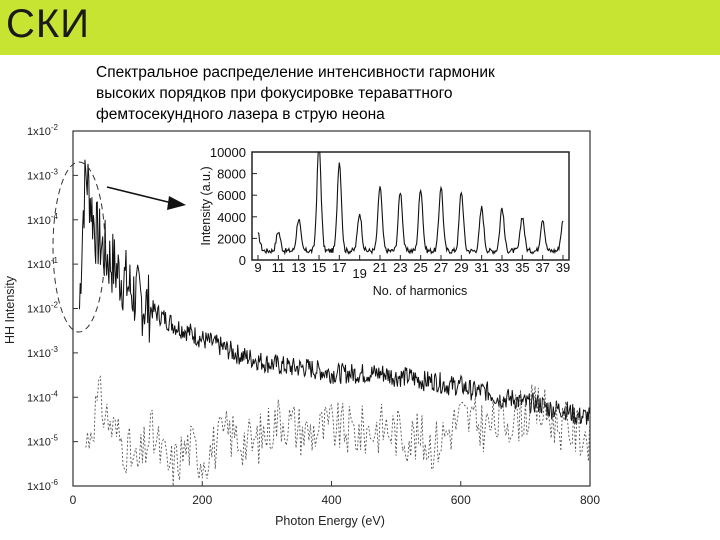 The height and width of the screenshot is (540, 720). What do you see at coordinates (202, 500) in the screenshot?
I see `x-tick-label: 200` at bounding box center [202, 500].